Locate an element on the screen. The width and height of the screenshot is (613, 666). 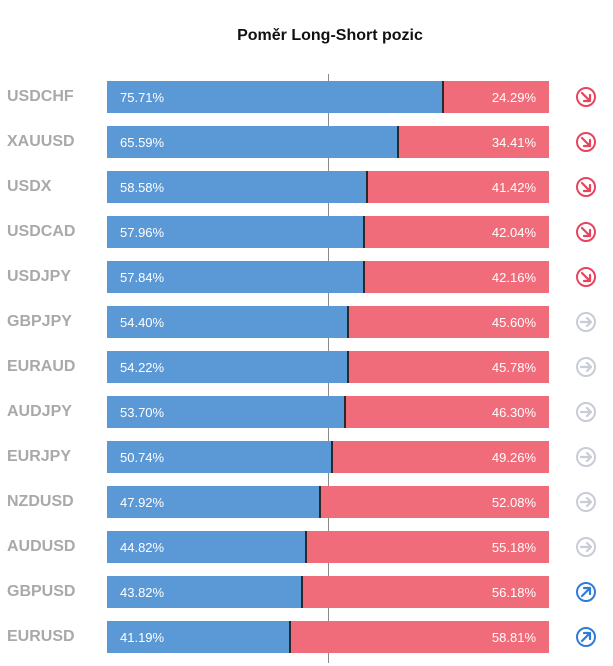
ratio-bar: 58.58% 41.42% is located at coordinates (328, 187).